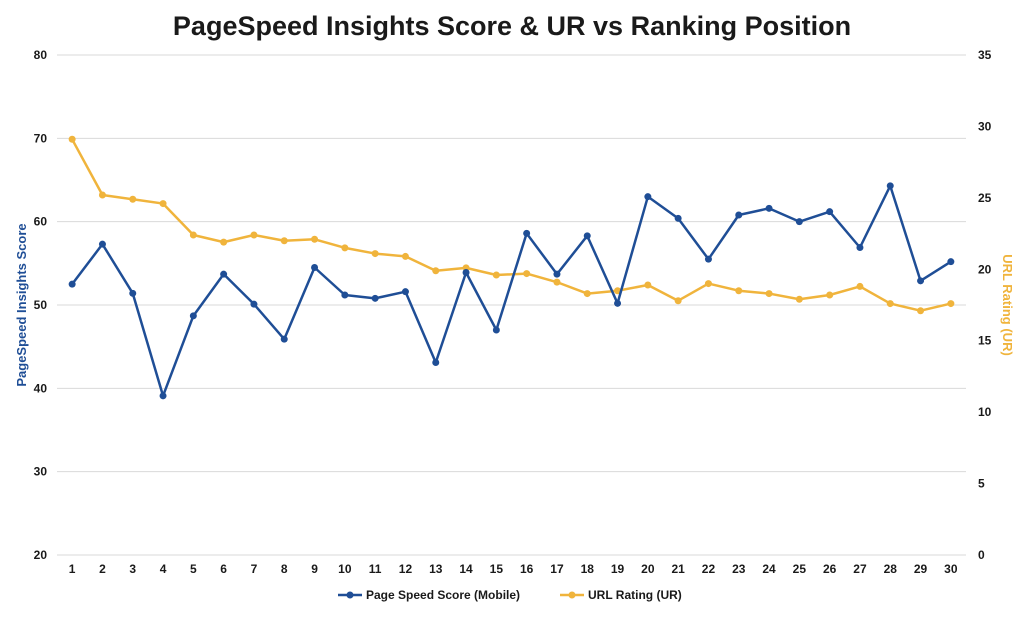 Image resolution: width=1024 pixels, height=619 pixels. What do you see at coordinates (497, 569) in the screenshot?
I see `x-tick-label: 15` at bounding box center [497, 569].